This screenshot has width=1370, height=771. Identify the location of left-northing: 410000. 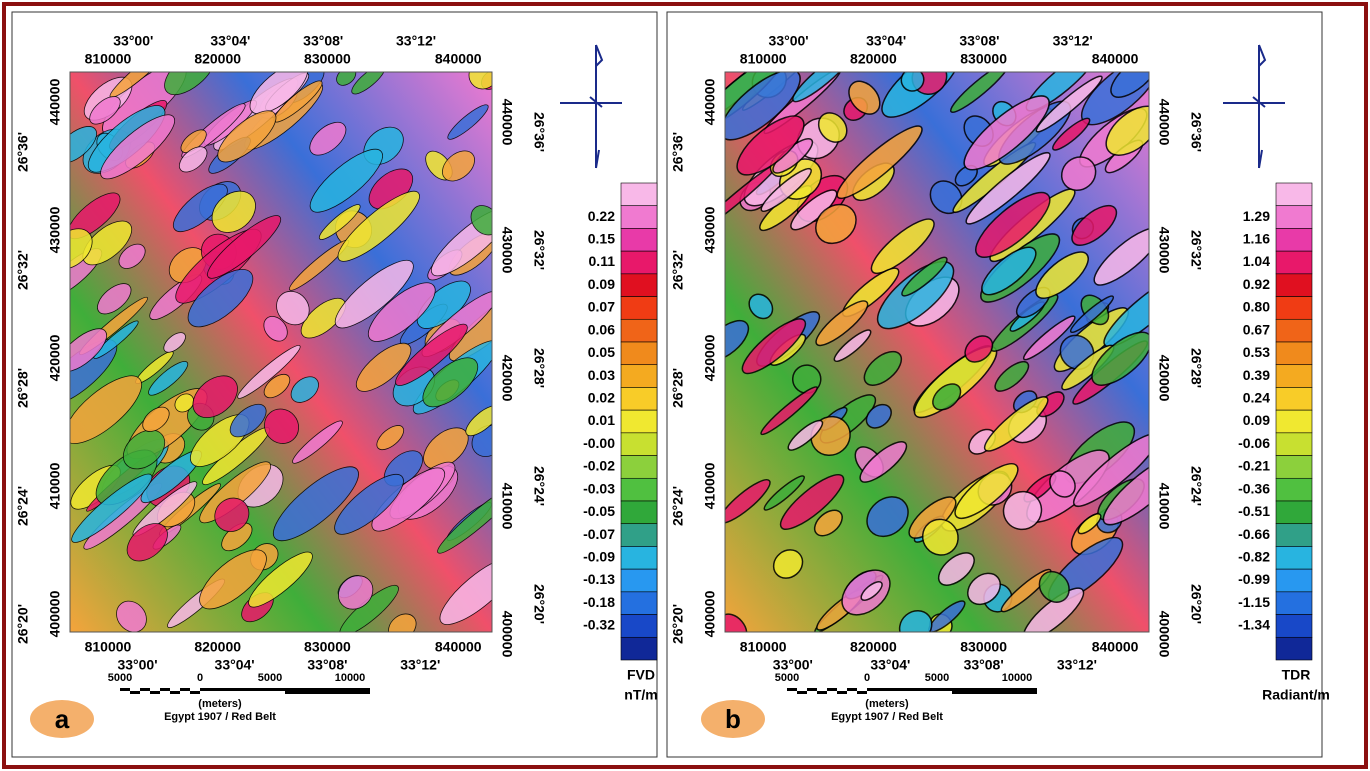
(710, 485).